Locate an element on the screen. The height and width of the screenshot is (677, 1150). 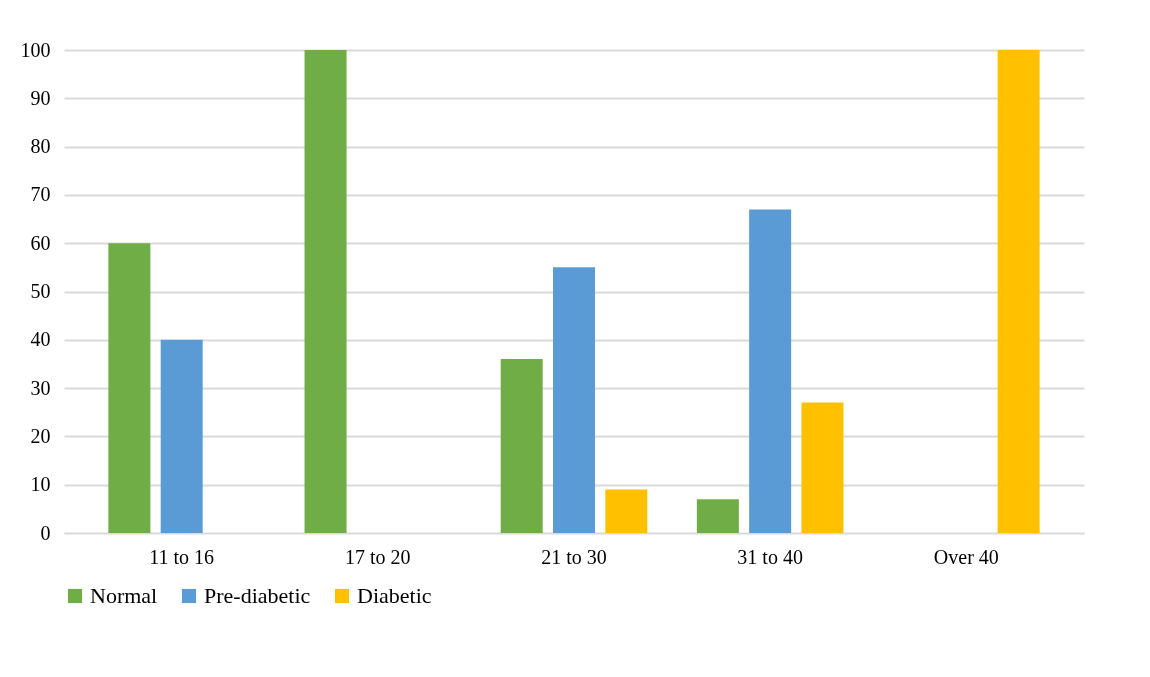
legend-label: Diabetic is located at coordinates (394, 595).